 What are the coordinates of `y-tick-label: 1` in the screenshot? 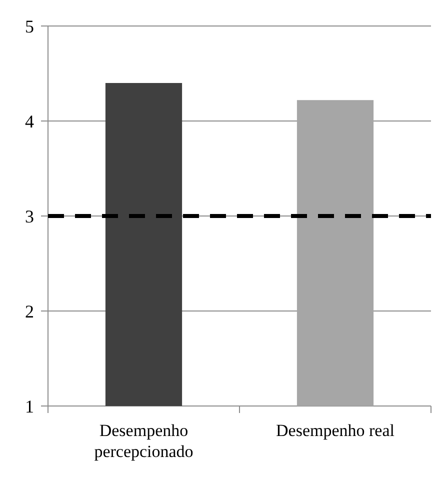 It's located at (29, 406).